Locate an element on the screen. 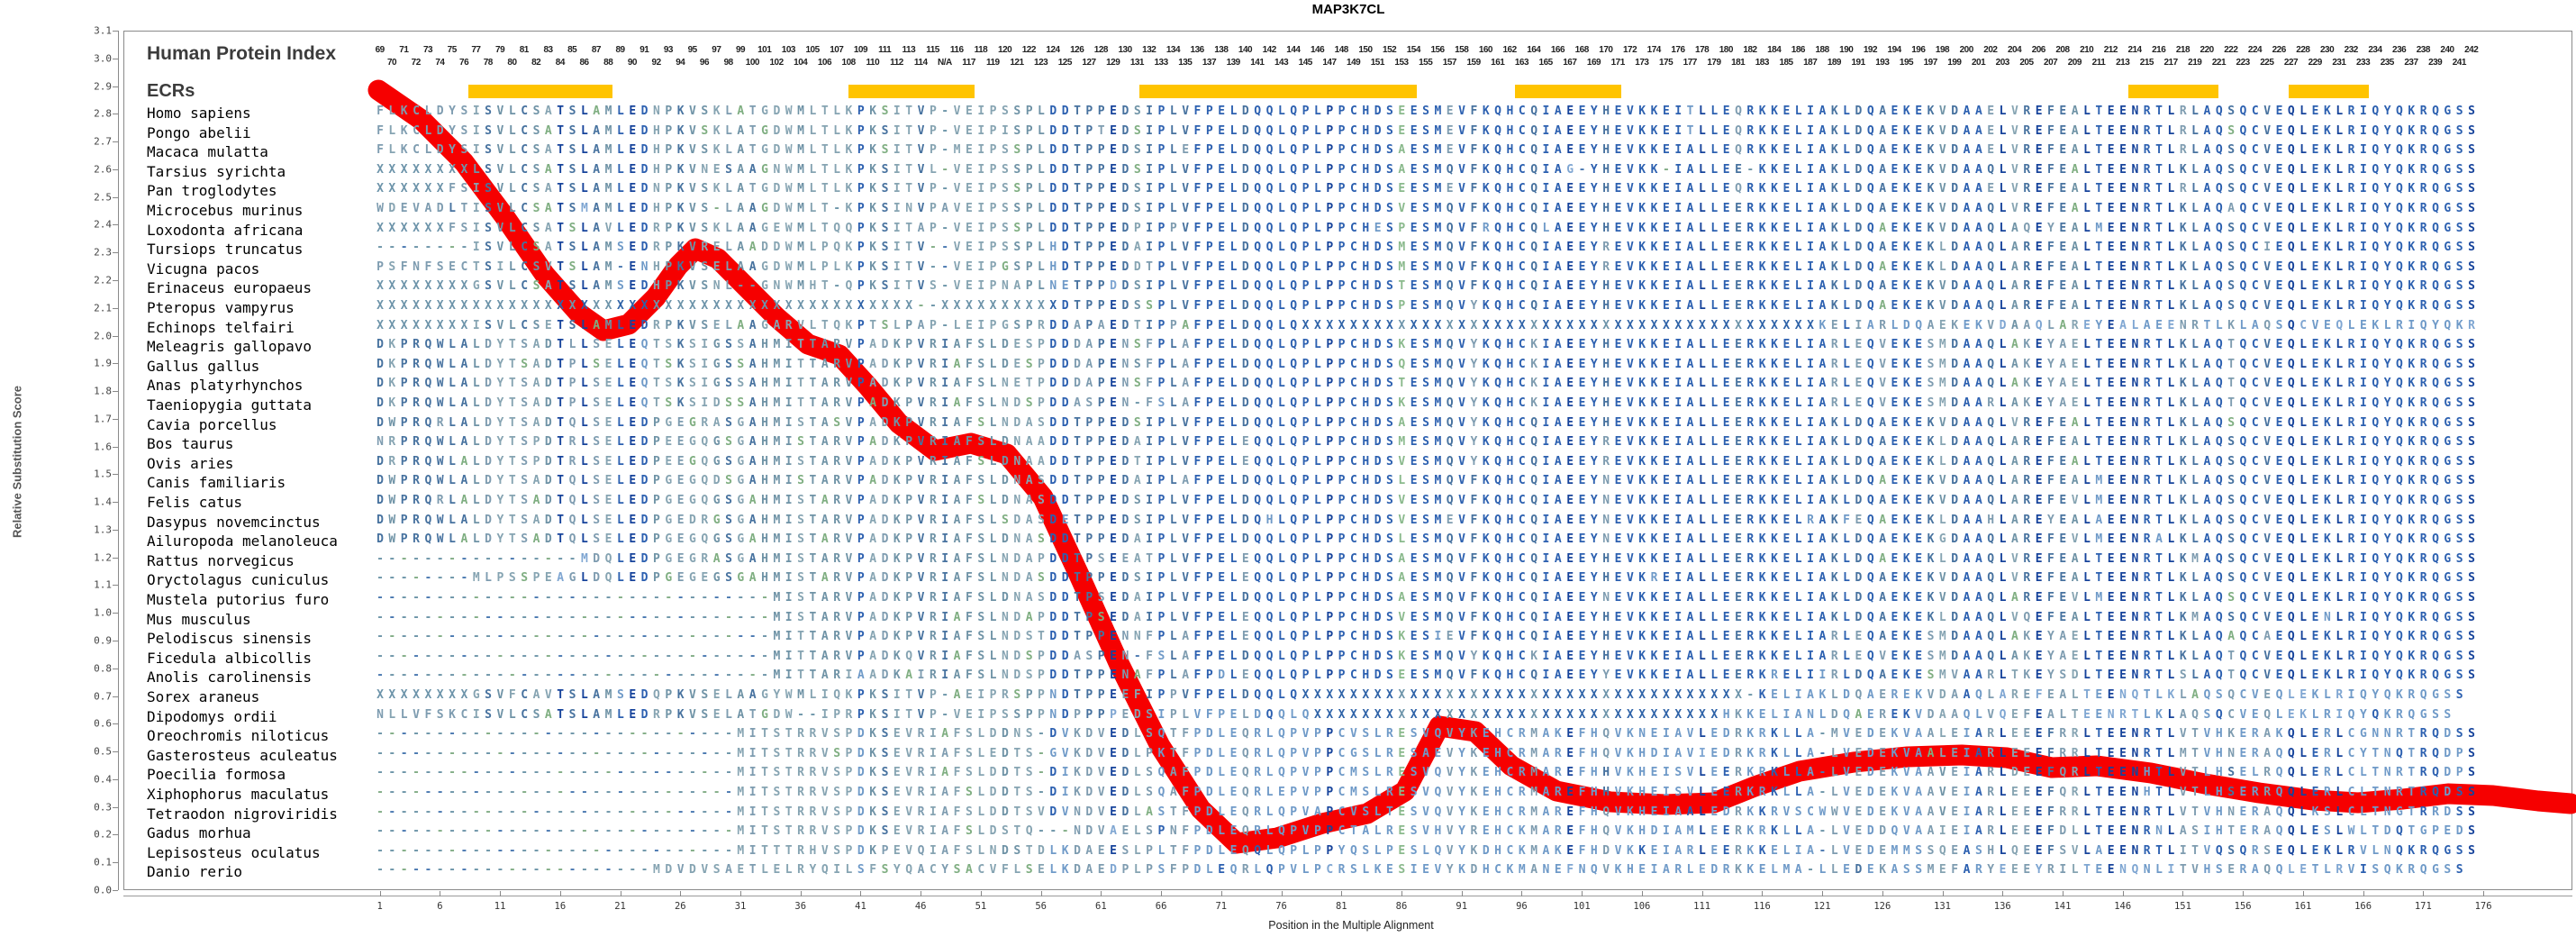 The image size is (2576, 946). protein-index-number: 185 is located at coordinates (1786, 63).